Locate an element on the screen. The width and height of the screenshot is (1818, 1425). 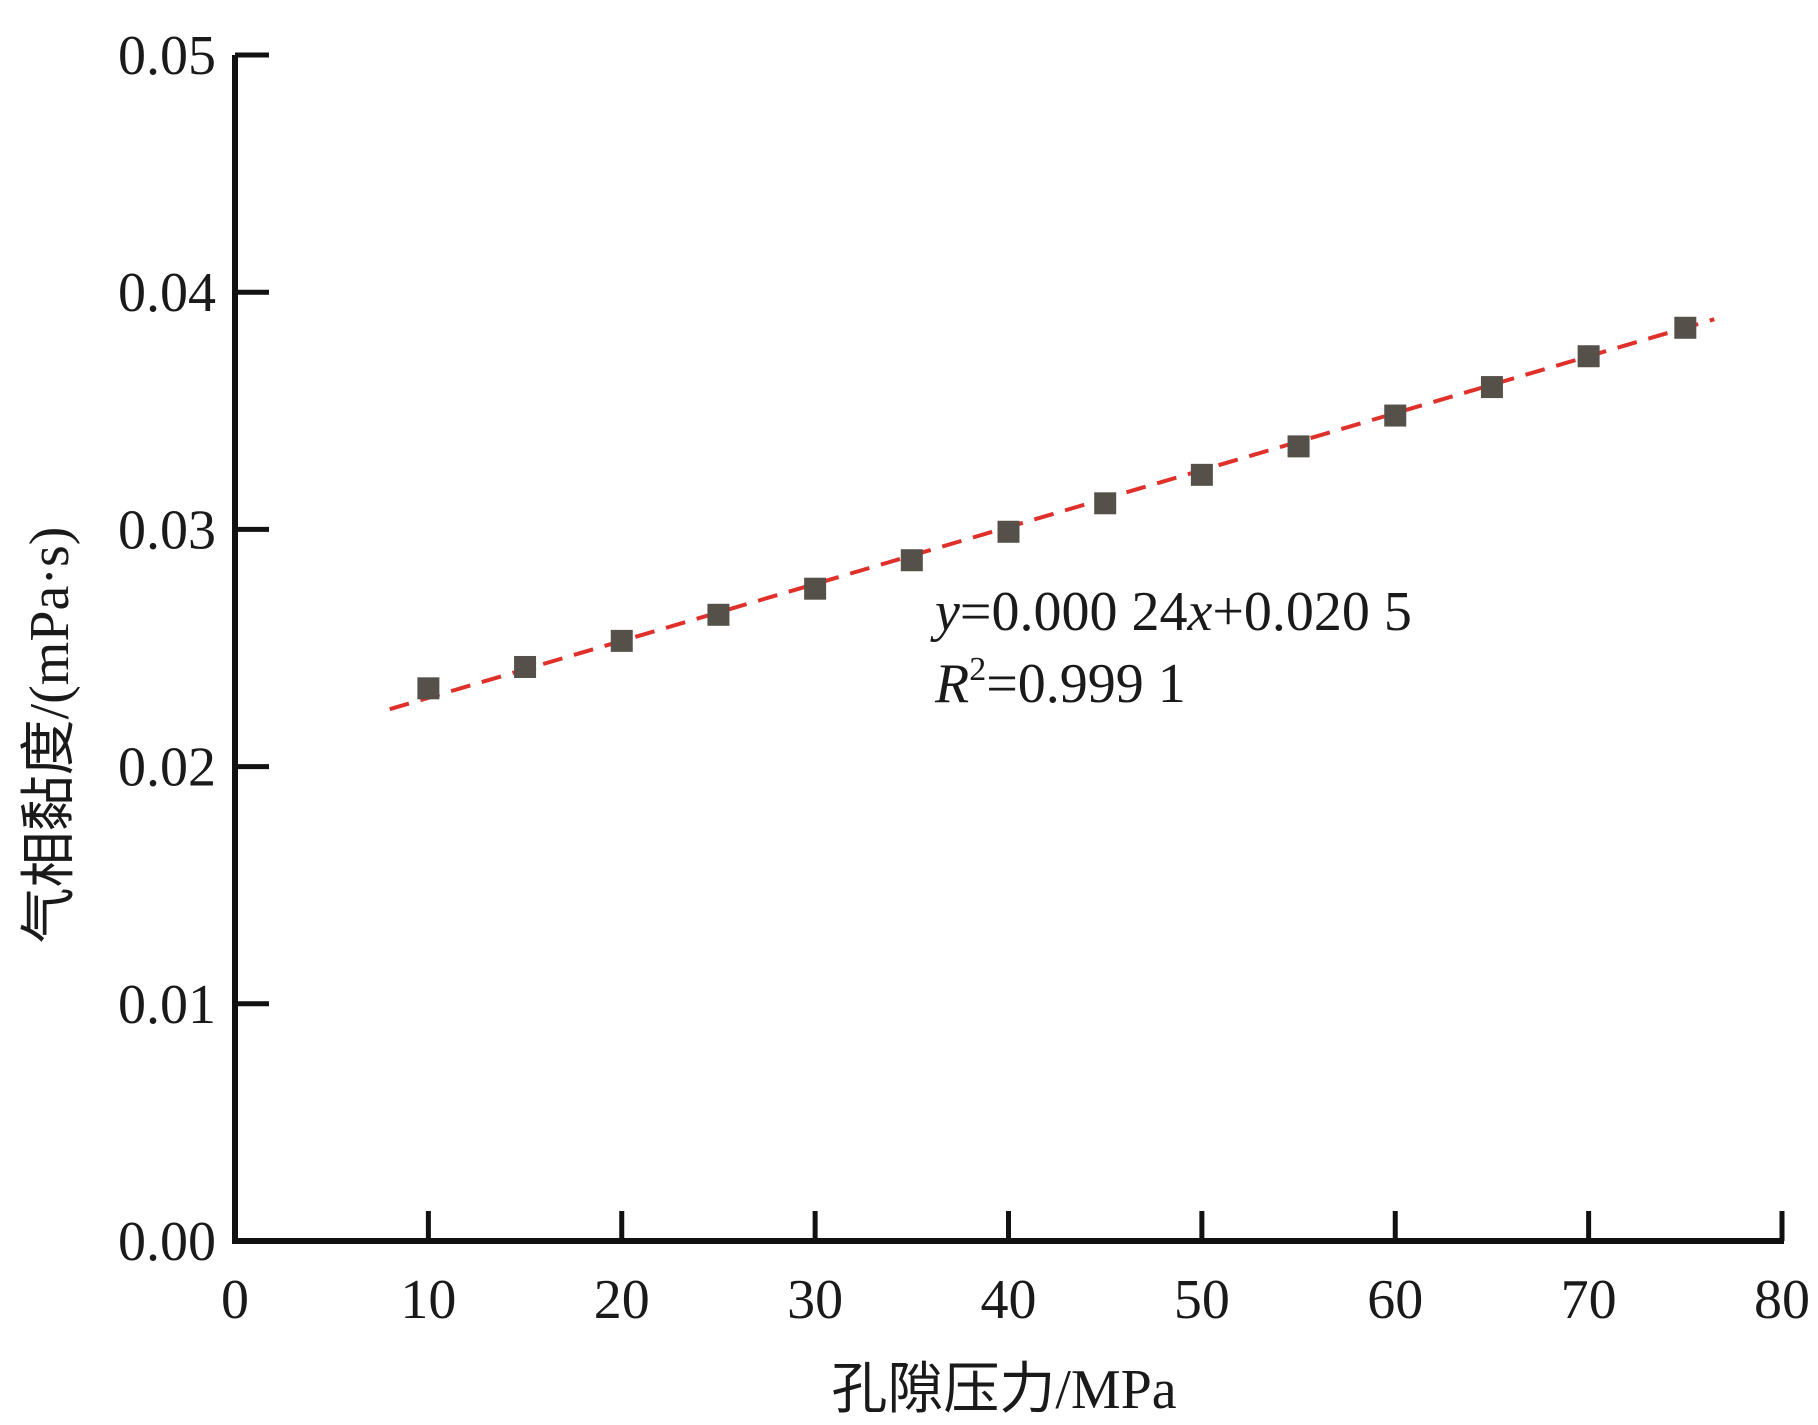
y-tick-label: 0.05 is located at coordinates (167, 56).